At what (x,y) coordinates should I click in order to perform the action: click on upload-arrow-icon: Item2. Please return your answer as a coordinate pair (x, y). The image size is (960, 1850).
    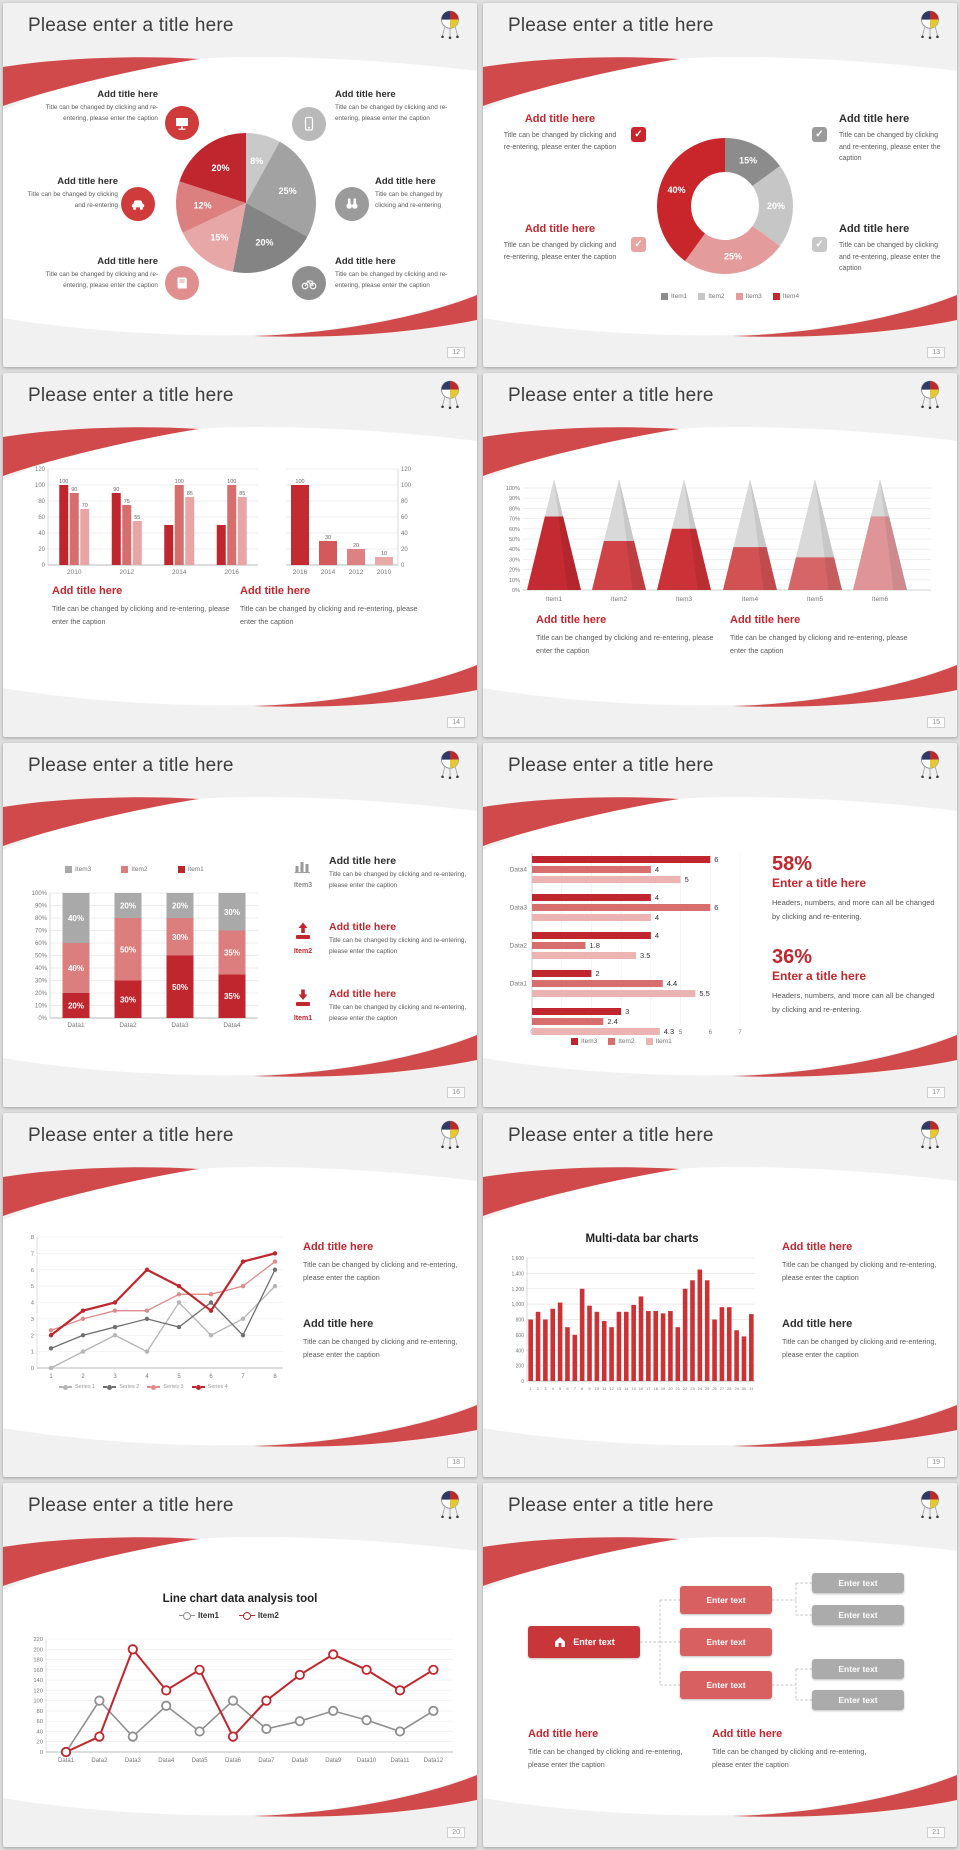
    Looking at the image, I should click on (303, 939).